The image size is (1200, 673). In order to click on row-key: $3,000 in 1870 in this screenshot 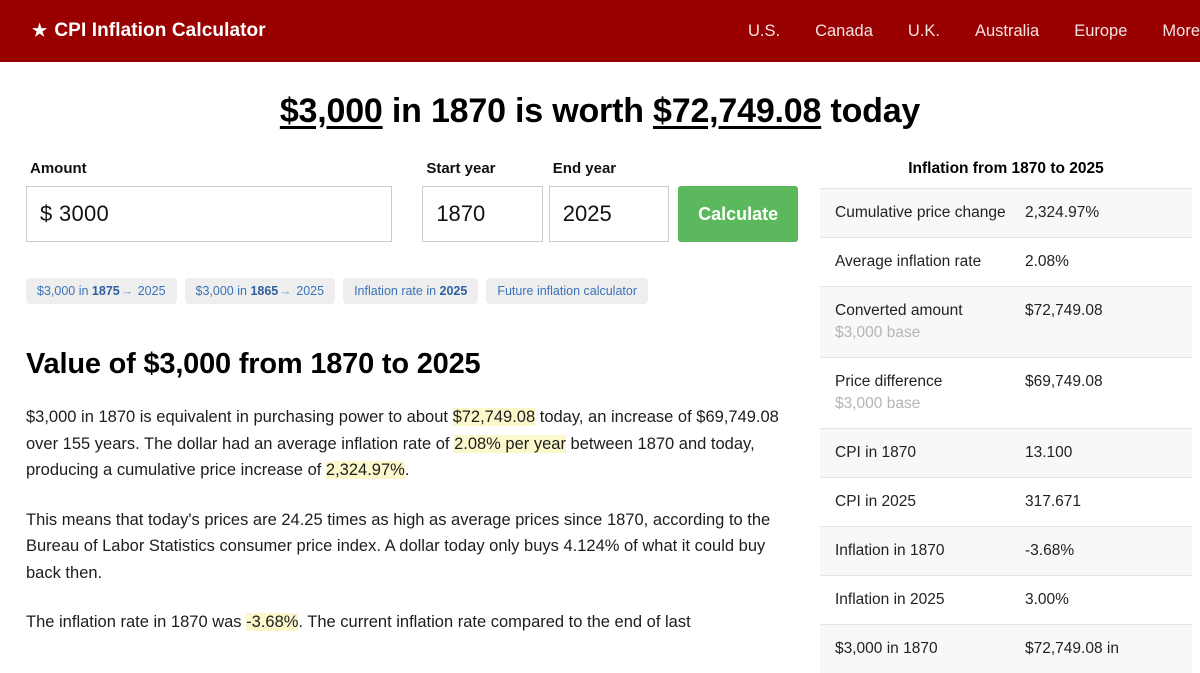, I will do `click(922, 649)`.